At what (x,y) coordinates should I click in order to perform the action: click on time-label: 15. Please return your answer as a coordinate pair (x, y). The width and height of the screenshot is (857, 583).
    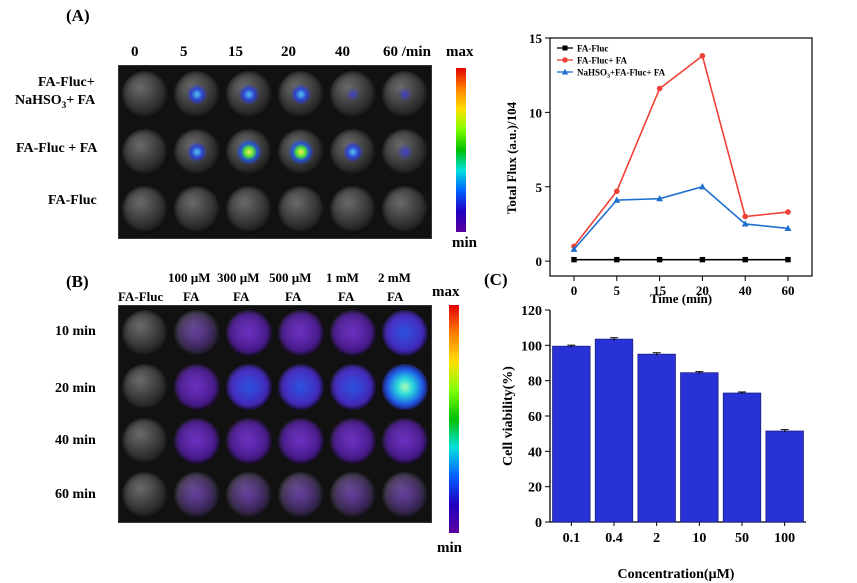
    Looking at the image, I should click on (235, 52).